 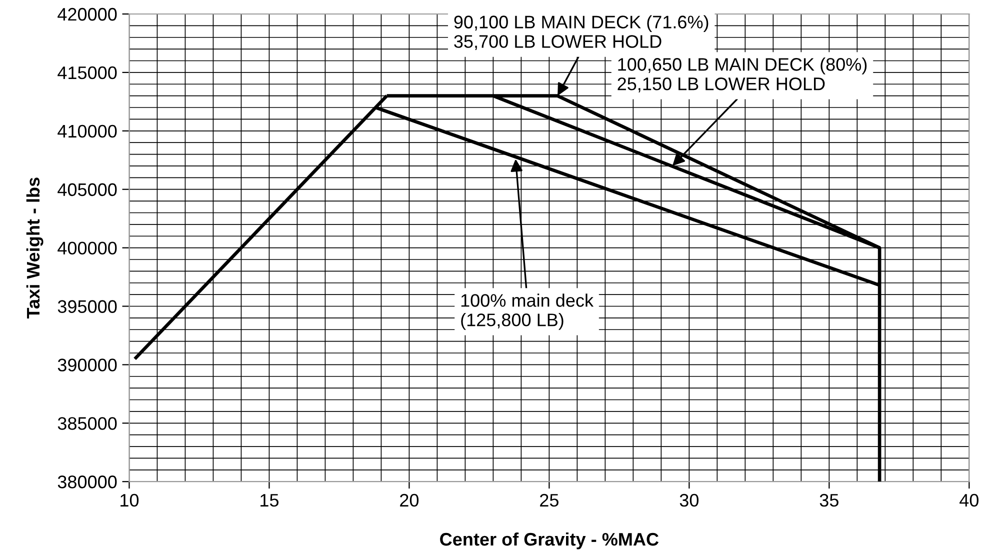 I want to click on x-axis-title: Center of Gravity - %MAC, so click(x=549, y=541).